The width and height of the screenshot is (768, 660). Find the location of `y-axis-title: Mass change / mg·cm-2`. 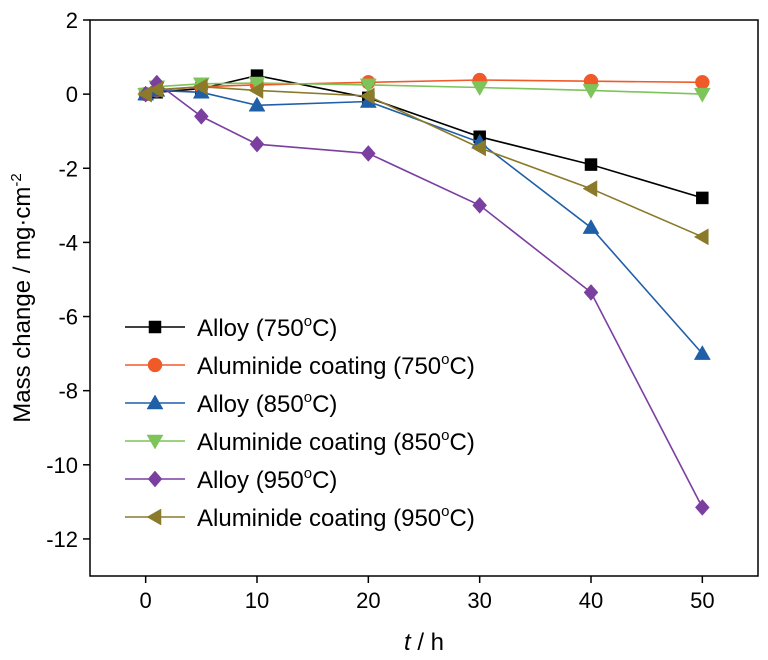

y-axis-title: Mass change / mg·cm-2 is located at coordinates (22, 297).